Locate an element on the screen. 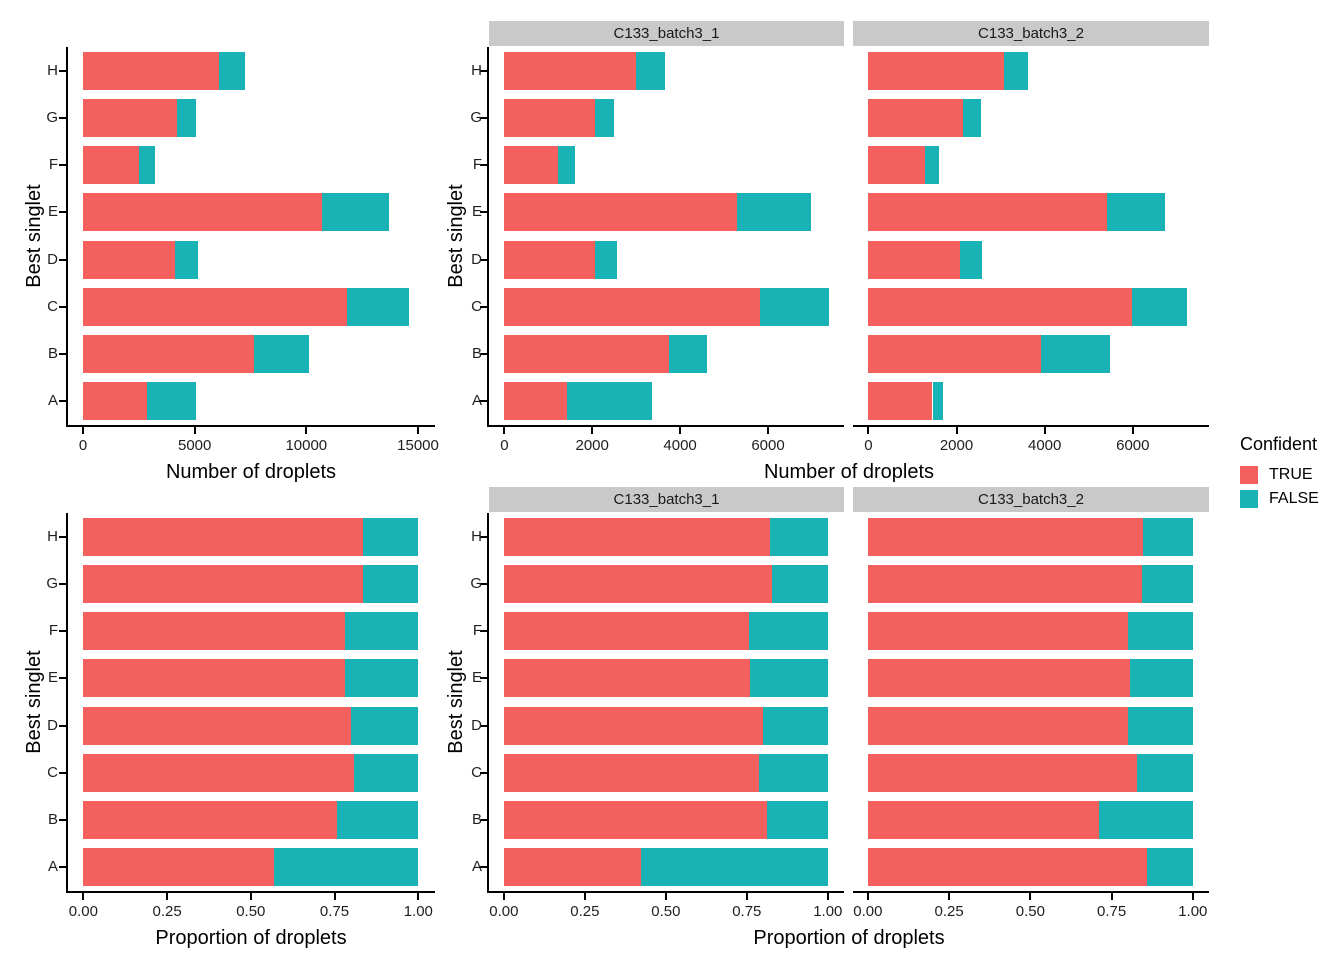  x-tick-label: 0.50 is located at coordinates (251, 911).